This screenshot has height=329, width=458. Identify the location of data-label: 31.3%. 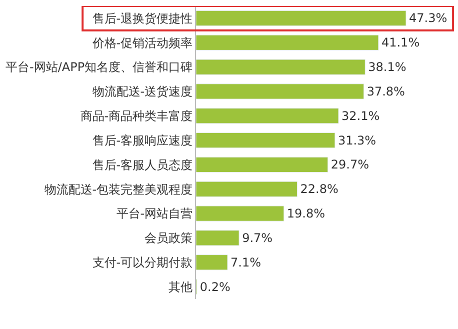
(357, 140).